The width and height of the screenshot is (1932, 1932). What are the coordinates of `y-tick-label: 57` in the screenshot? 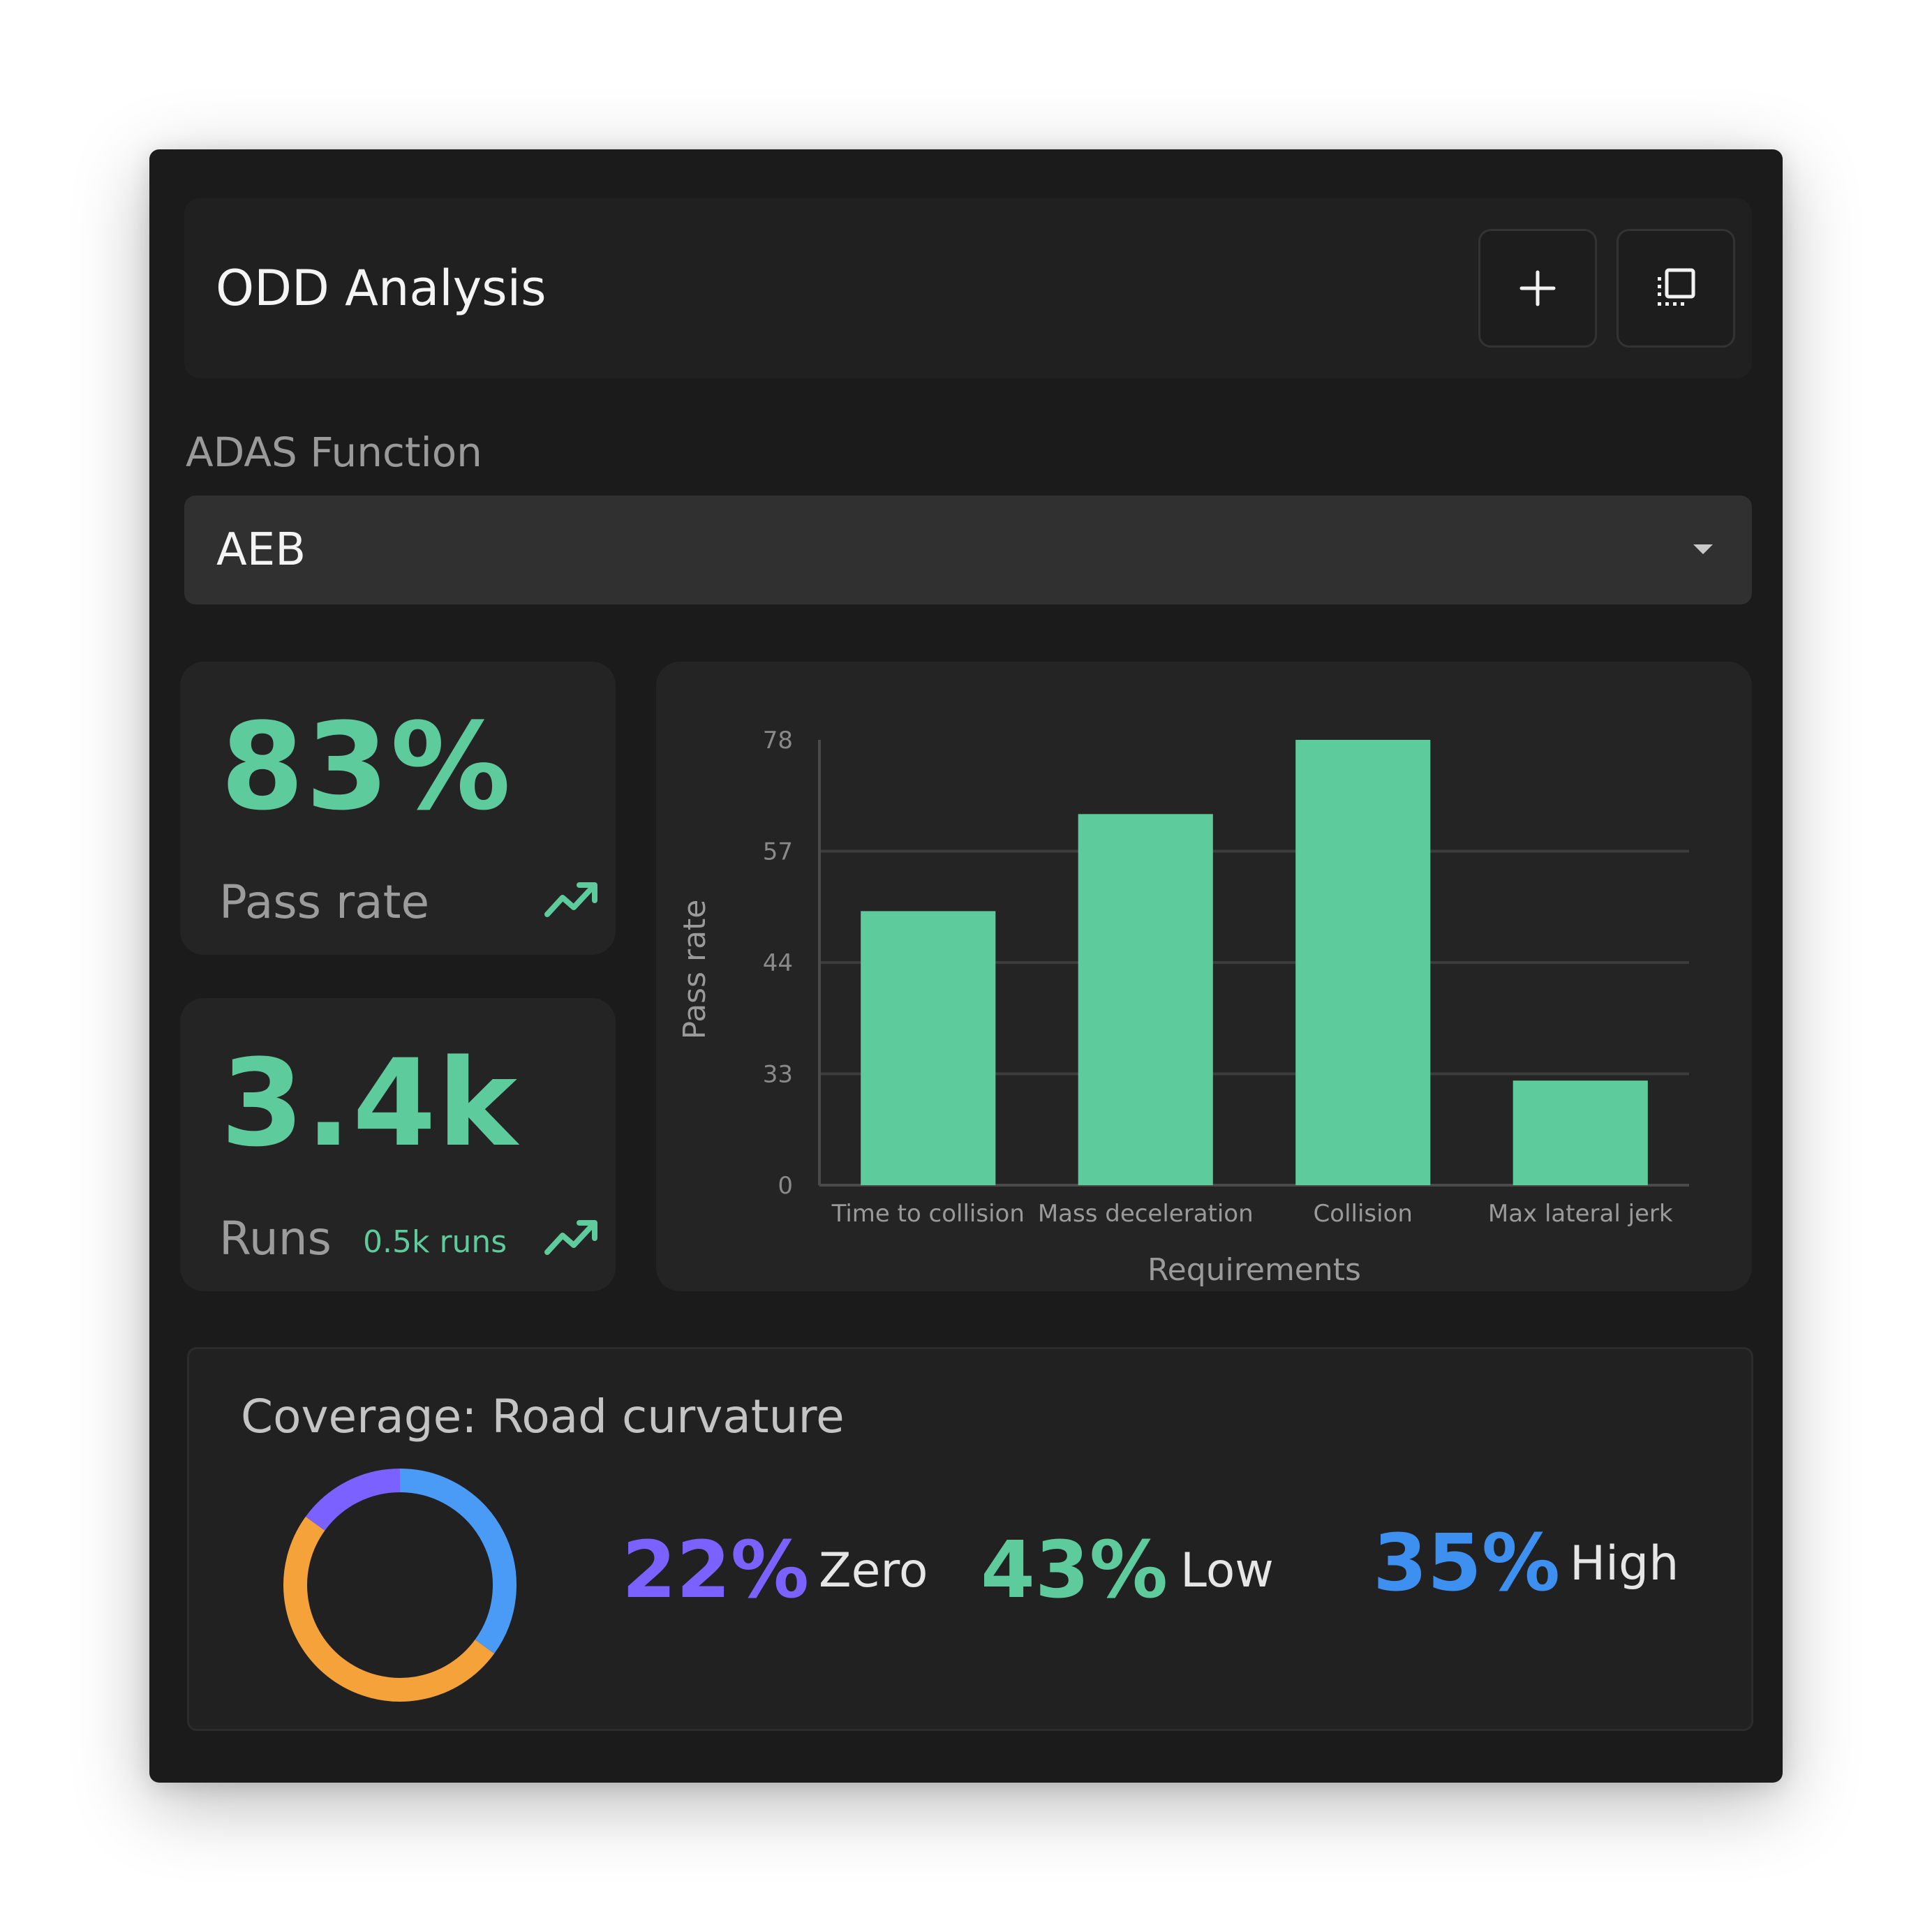 It's located at (778, 852).